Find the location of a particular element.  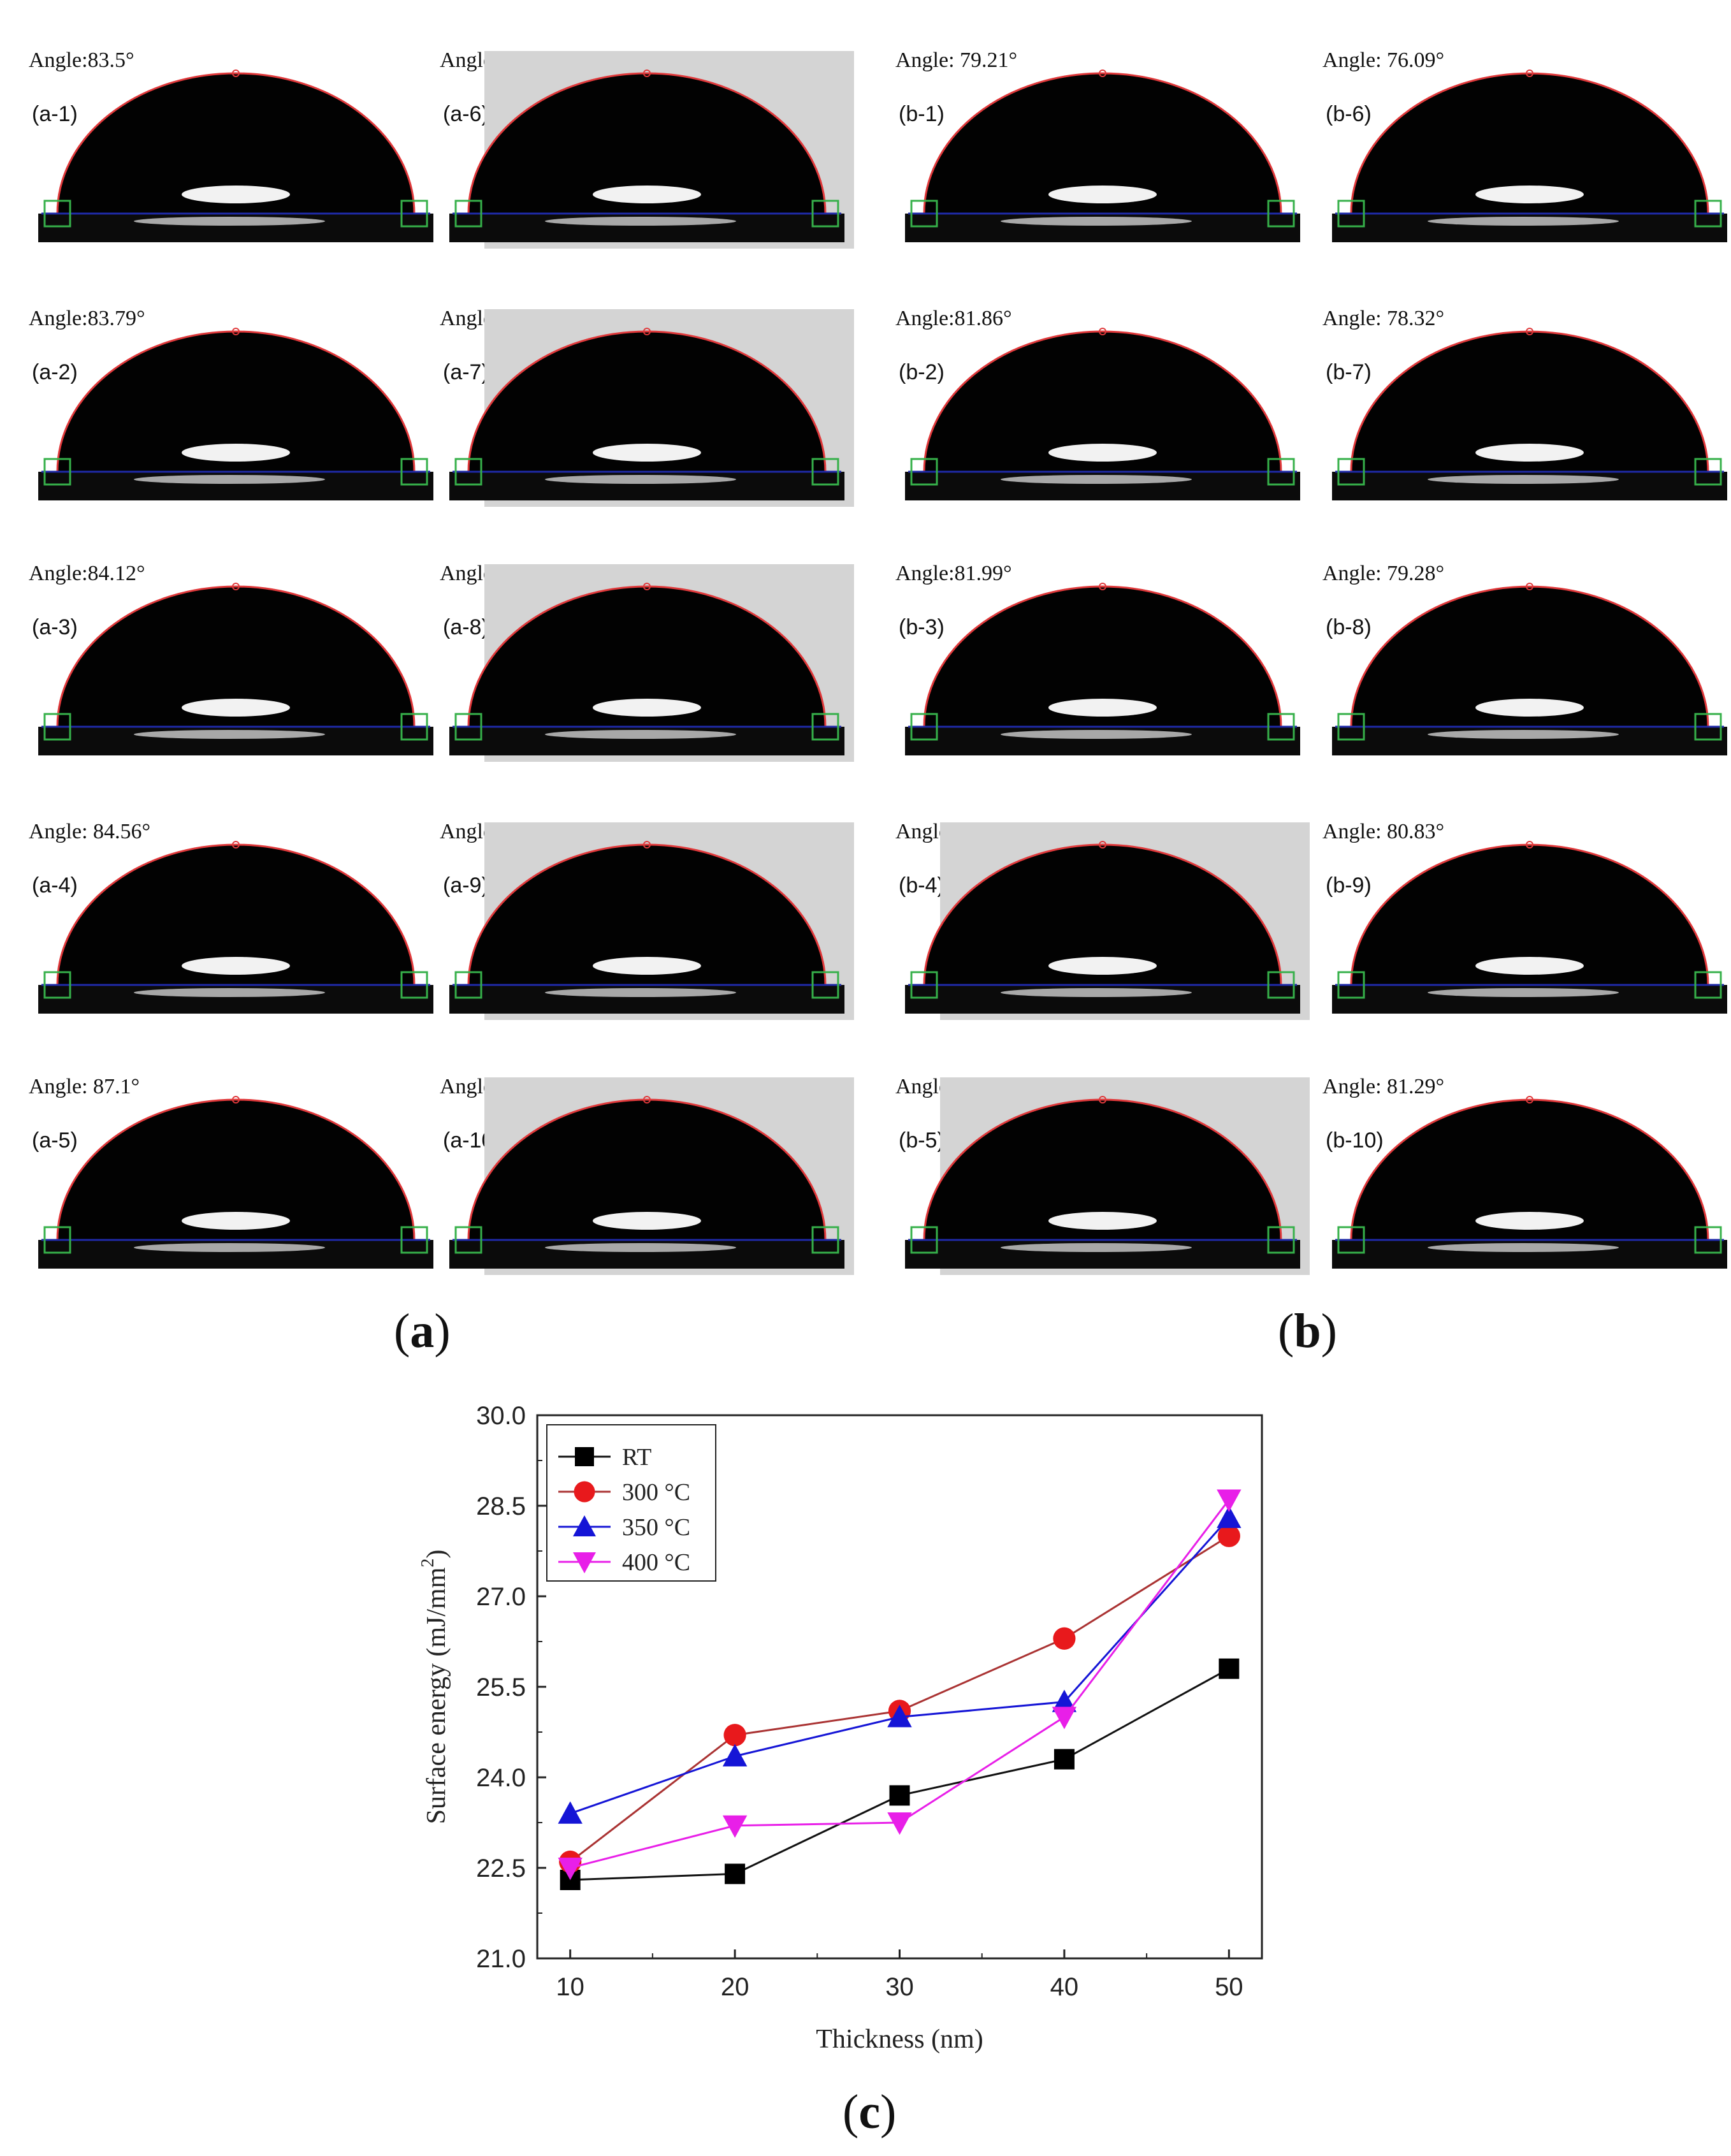

x-tick-label: 30 is located at coordinates (899, 1987).